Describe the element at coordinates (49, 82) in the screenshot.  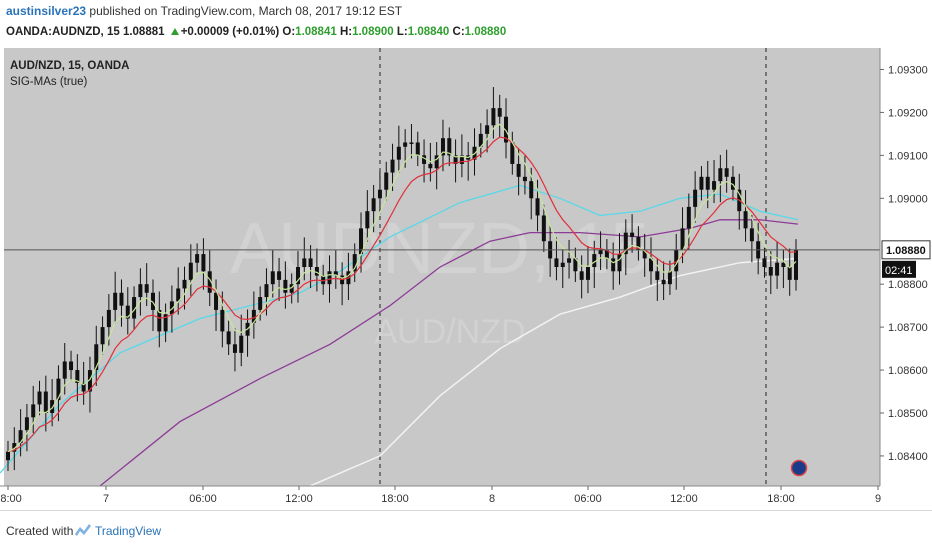
I see `legend-indicator: SIG-MAs (true)` at that location.